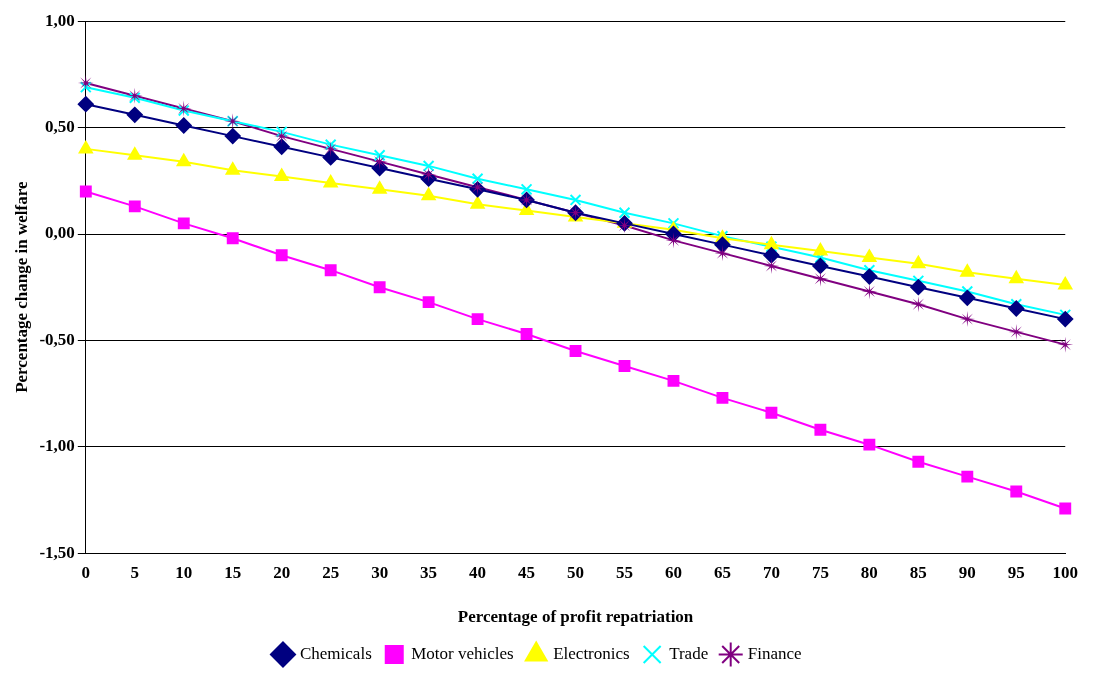  What do you see at coordinates (774, 653) in the screenshot?
I see `legend-label: Finance` at bounding box center [774, 653].